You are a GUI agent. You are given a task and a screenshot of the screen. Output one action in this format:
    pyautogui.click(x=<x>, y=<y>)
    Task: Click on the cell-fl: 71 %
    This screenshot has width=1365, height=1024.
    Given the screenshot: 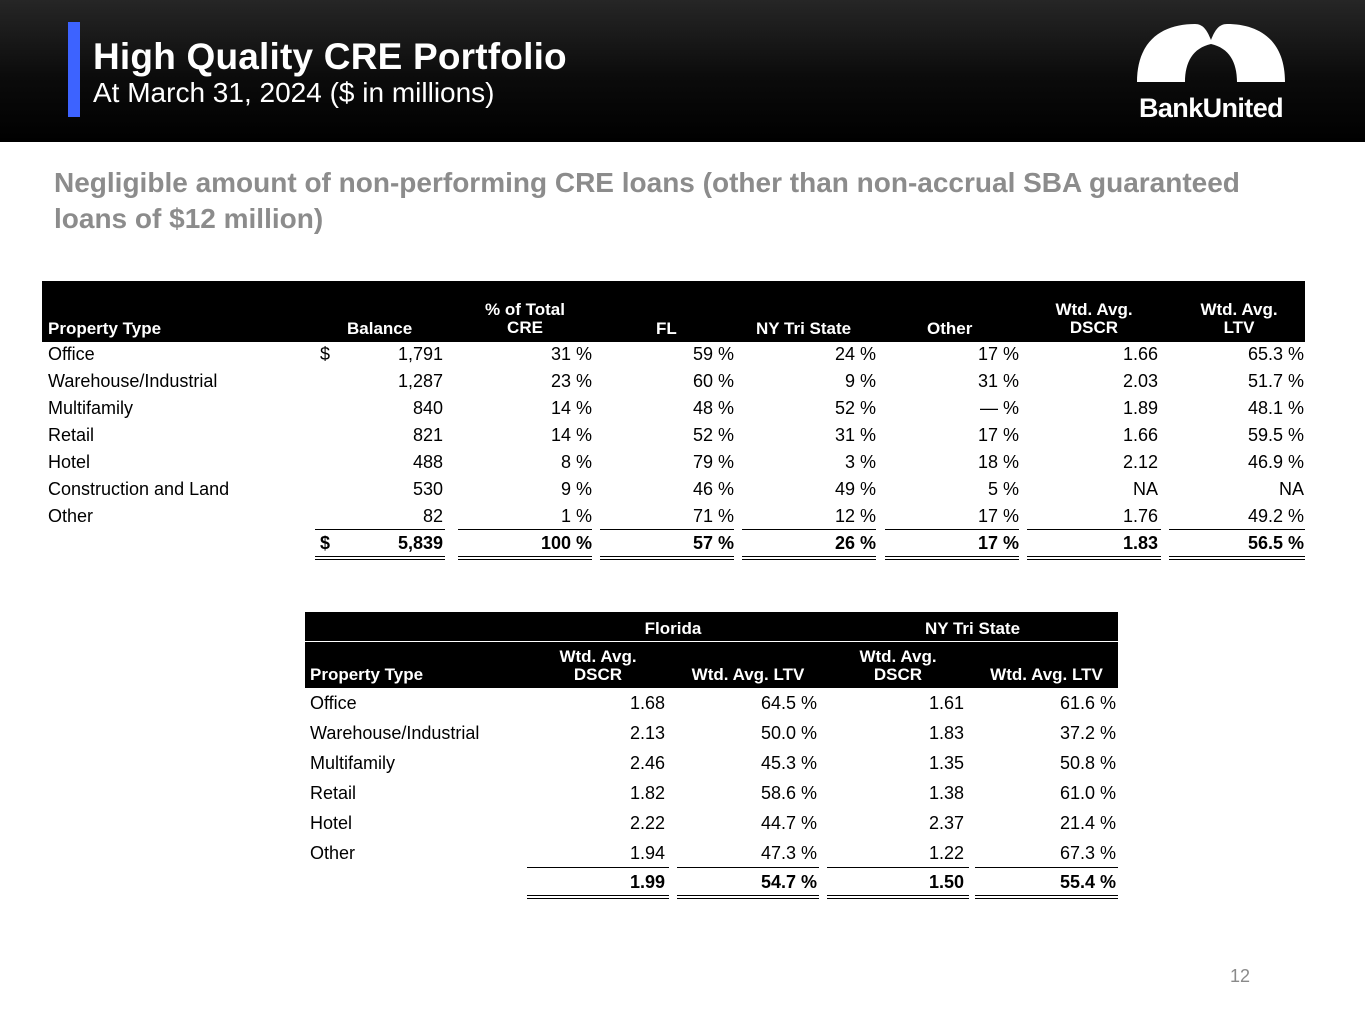 What is the action you would take?
    pyautogui.click(x=713, y=516)
    